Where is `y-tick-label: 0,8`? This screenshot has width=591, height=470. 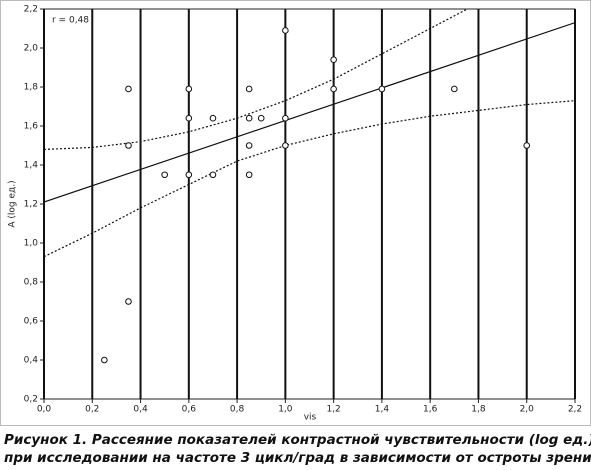
y-tick-label: 0,8 is located at coordinates (31, 283).